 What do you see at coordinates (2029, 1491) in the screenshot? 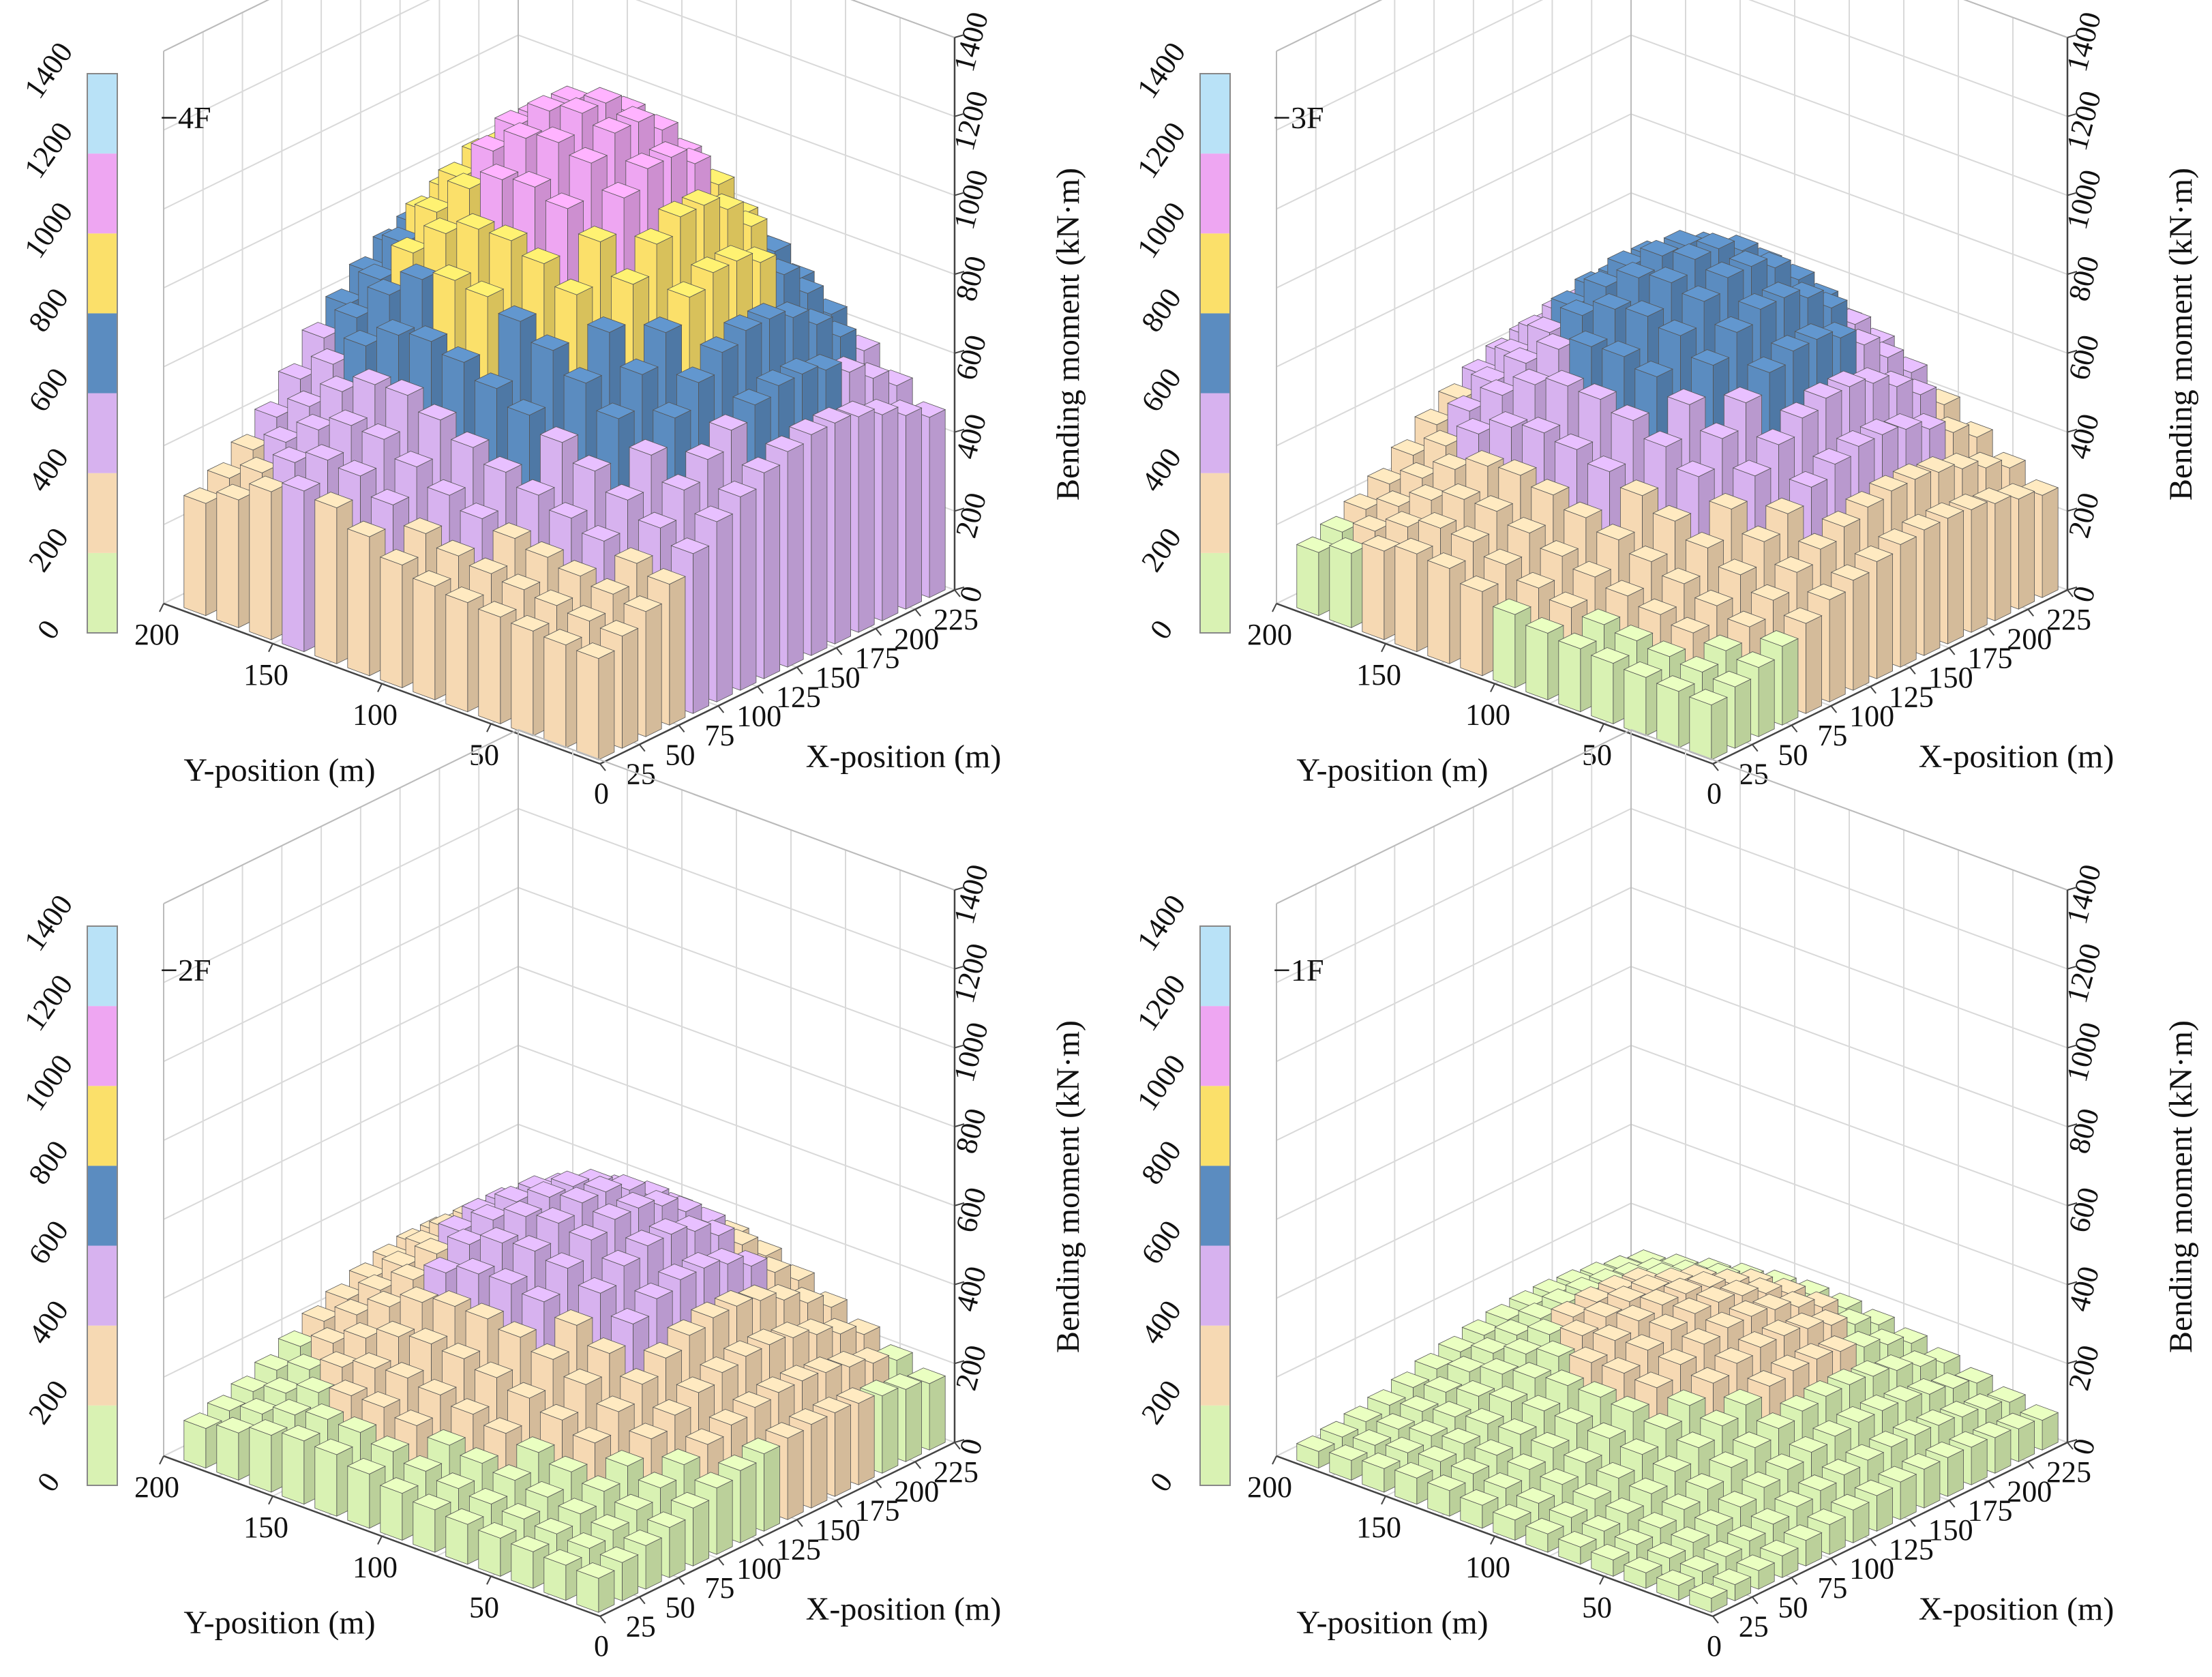
I see `x-tick-label: 200` at bounding box center [2029, 1491].